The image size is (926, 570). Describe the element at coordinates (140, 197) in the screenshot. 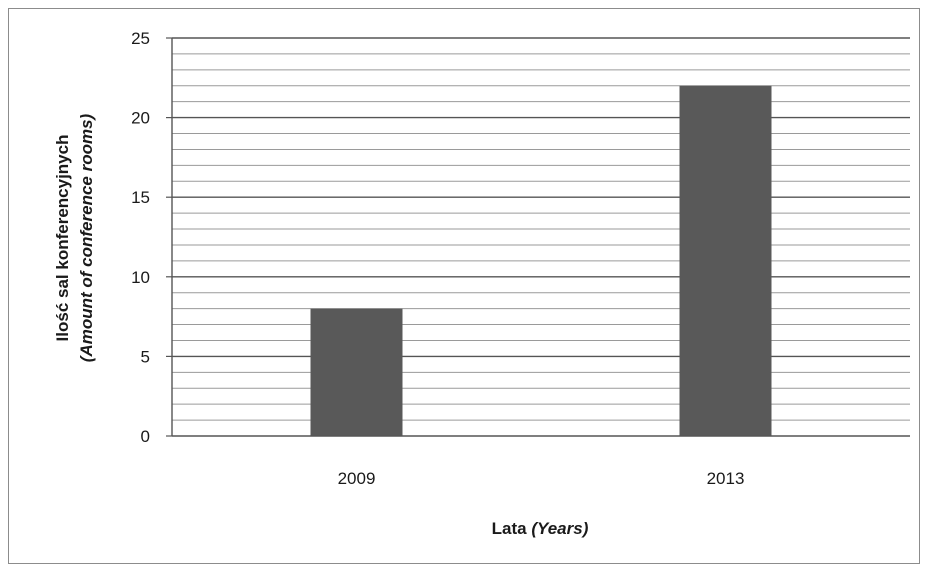

I see `y-tick-label: 15` at that location.